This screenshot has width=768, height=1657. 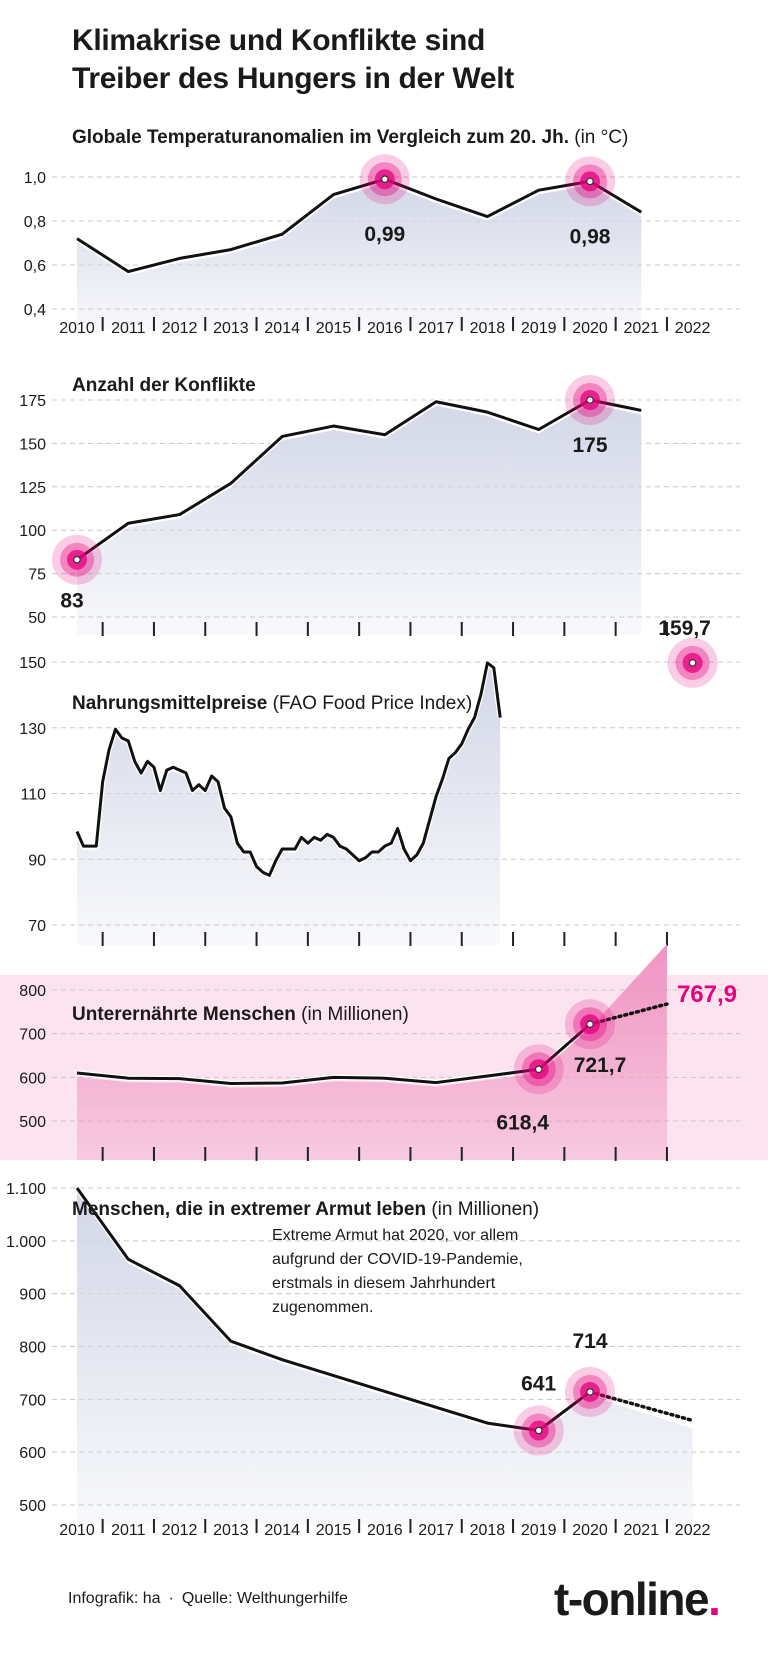 What do you see at coordinates (539, 328) in the screenshot?
I see `x-tick-label-2019: 2019` at bounding box center [539, 328].